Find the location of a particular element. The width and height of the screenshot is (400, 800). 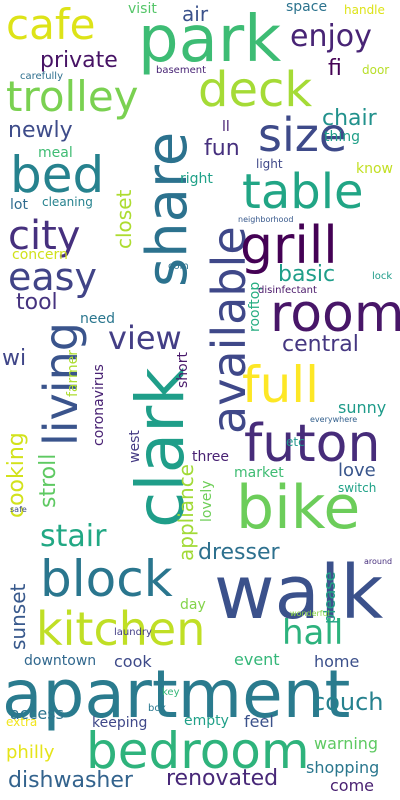

word-space: space is located at coordinates (307, 7).